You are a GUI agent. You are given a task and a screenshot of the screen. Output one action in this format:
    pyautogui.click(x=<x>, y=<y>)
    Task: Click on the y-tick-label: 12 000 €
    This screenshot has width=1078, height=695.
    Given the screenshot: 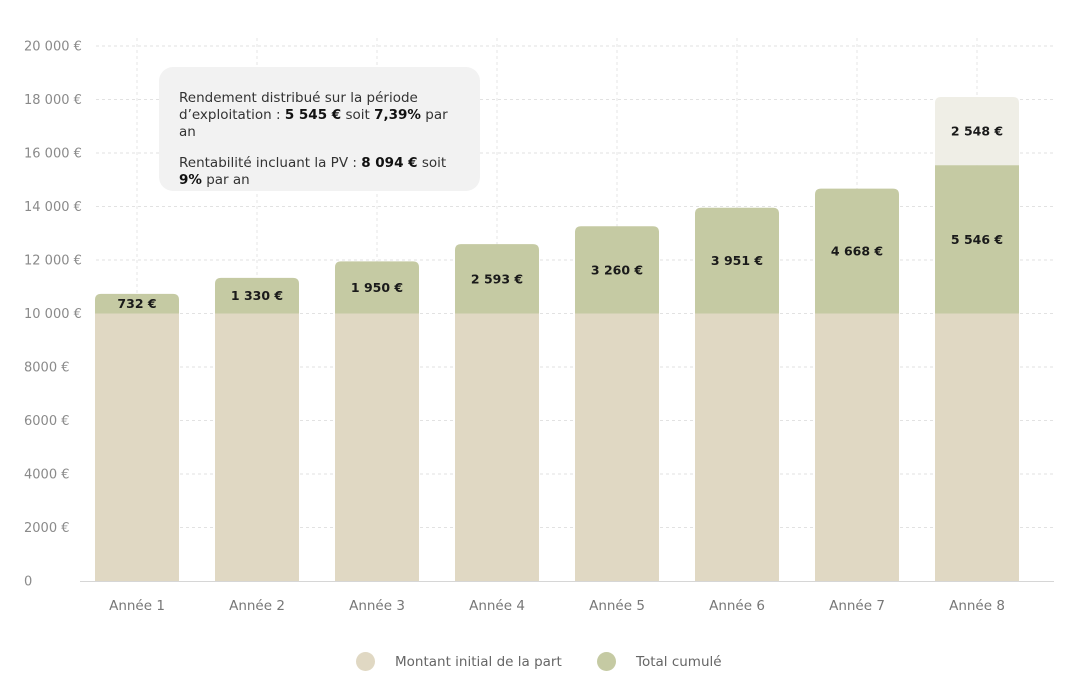 What is the action you would take?
    pyautogui.click(x=53, y=261)
    